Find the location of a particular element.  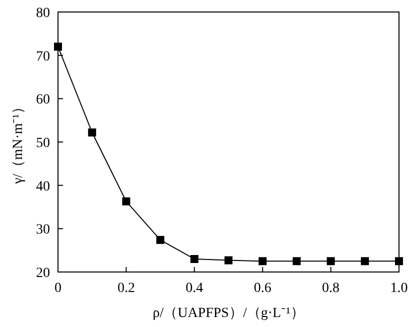

y-tick-label: 50 is located at coordinates (43, 143).